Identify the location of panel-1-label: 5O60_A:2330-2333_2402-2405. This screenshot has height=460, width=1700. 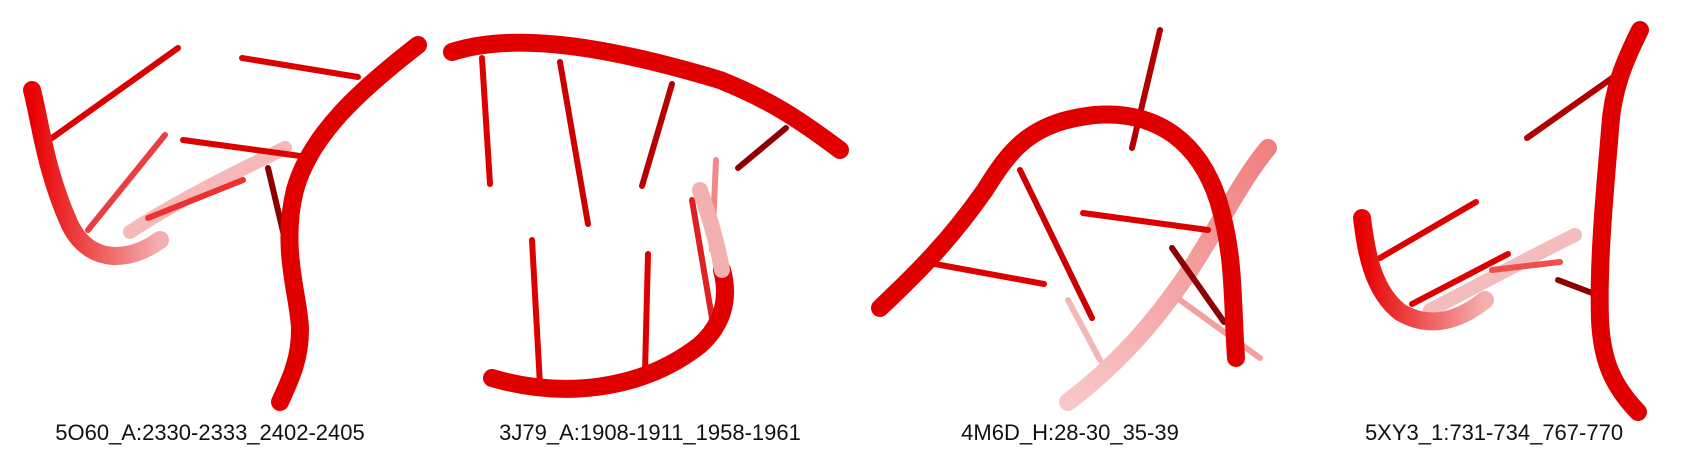
(210, 432).